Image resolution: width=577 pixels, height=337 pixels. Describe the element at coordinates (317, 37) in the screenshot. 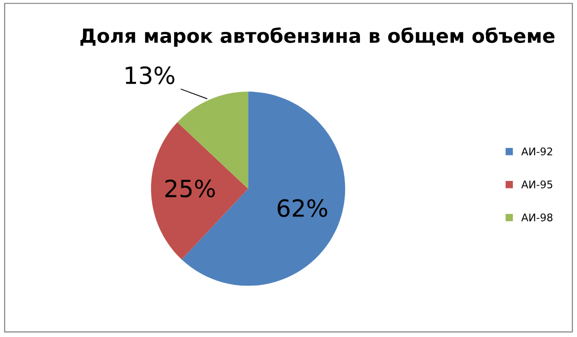

I see `chart-title: Доля марок автобензина в общем объеме` at that location.